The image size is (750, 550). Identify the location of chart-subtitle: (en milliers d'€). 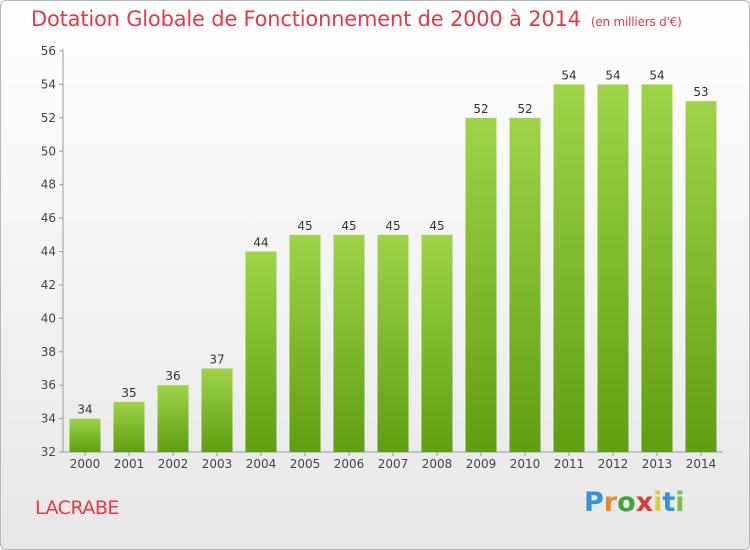
(636, 22).